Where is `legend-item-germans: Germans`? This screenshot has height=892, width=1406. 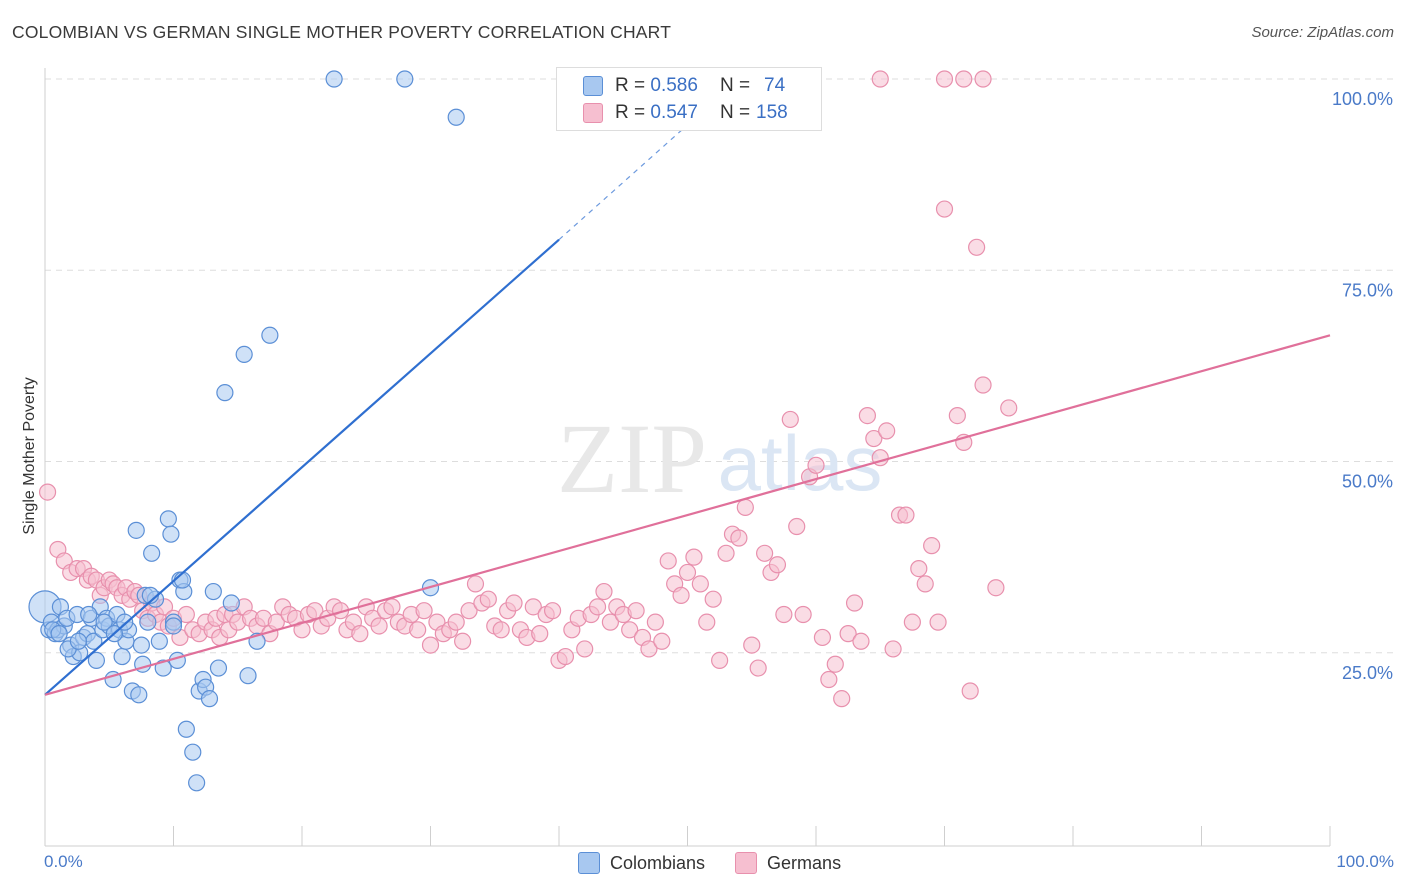
legend-item-germans: Germans is located at coordinates (788, 863).